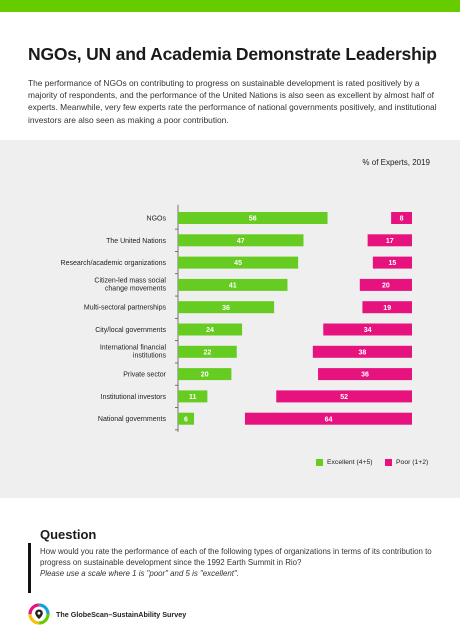  Describe the element at coordinates (134, 397) in the screenshot. I see `category-label: Institutional investors` at that location.